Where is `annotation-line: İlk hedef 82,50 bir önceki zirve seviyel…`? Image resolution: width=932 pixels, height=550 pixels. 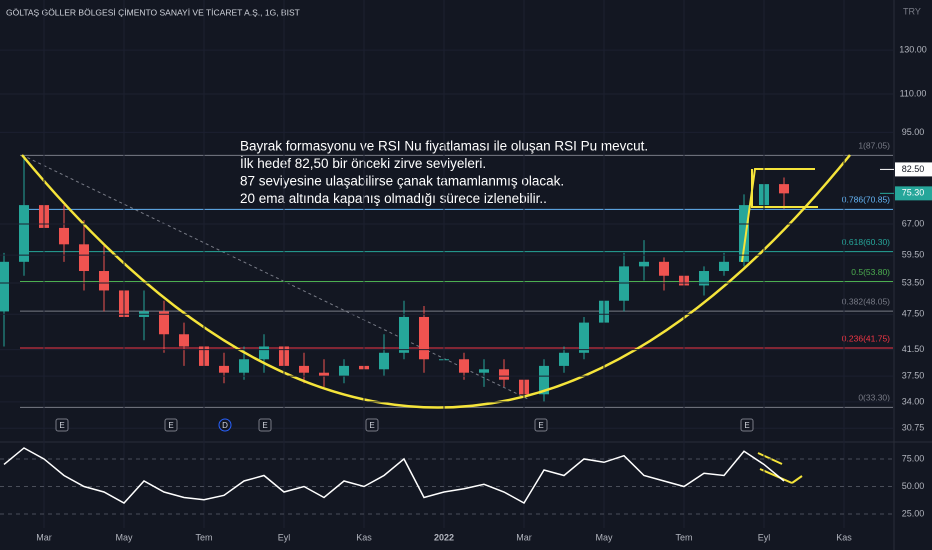
annotation-line: İlk hedef 82,50 bir önceki zirve seviyel… is located at coordinates (363, 163).